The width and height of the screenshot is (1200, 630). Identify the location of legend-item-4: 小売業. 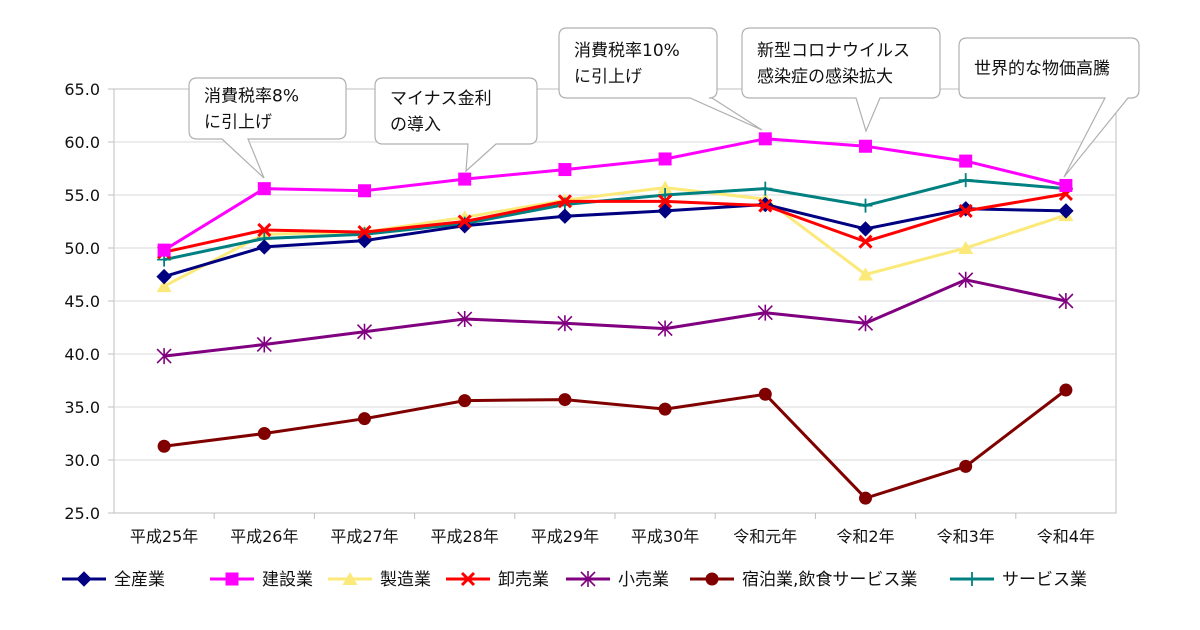
(617, 580).